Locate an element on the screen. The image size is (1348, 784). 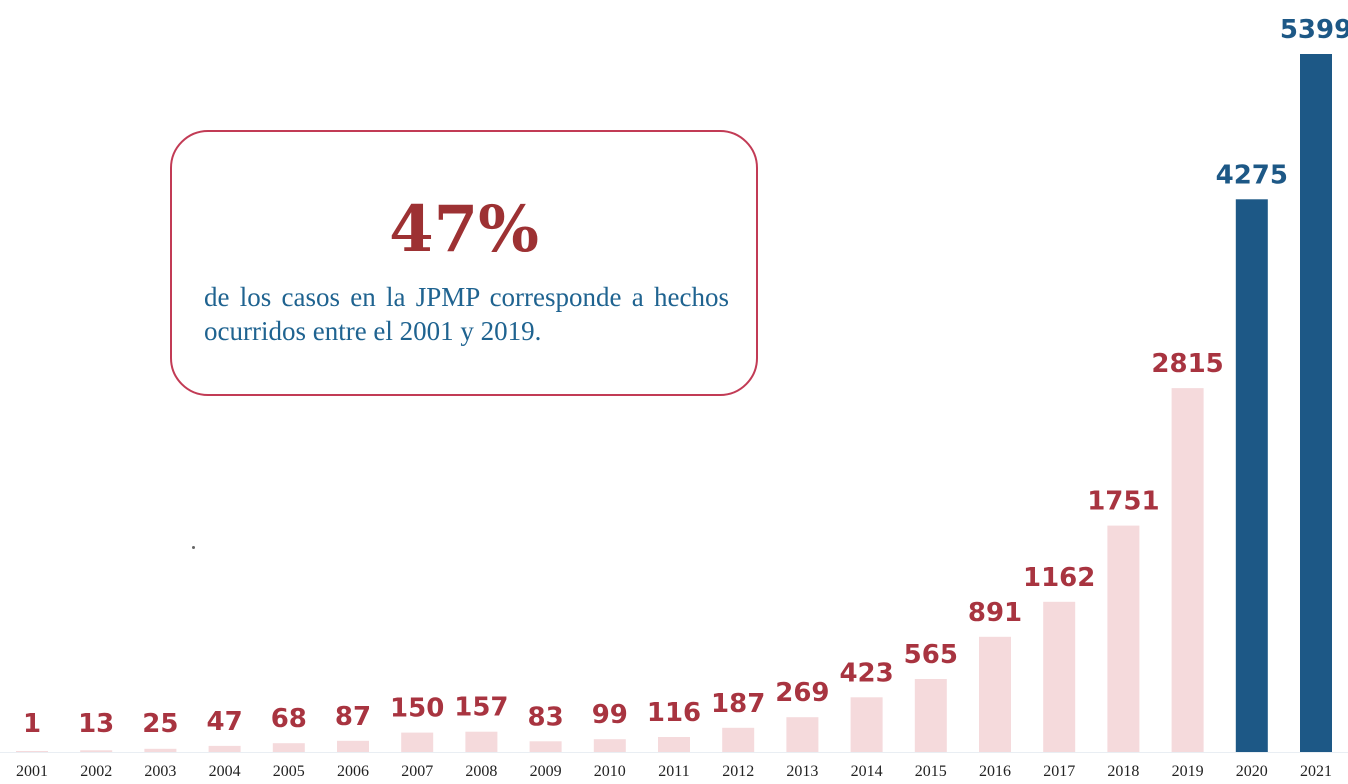
value-label-2011: 116 is located at coordinates (674, 713).